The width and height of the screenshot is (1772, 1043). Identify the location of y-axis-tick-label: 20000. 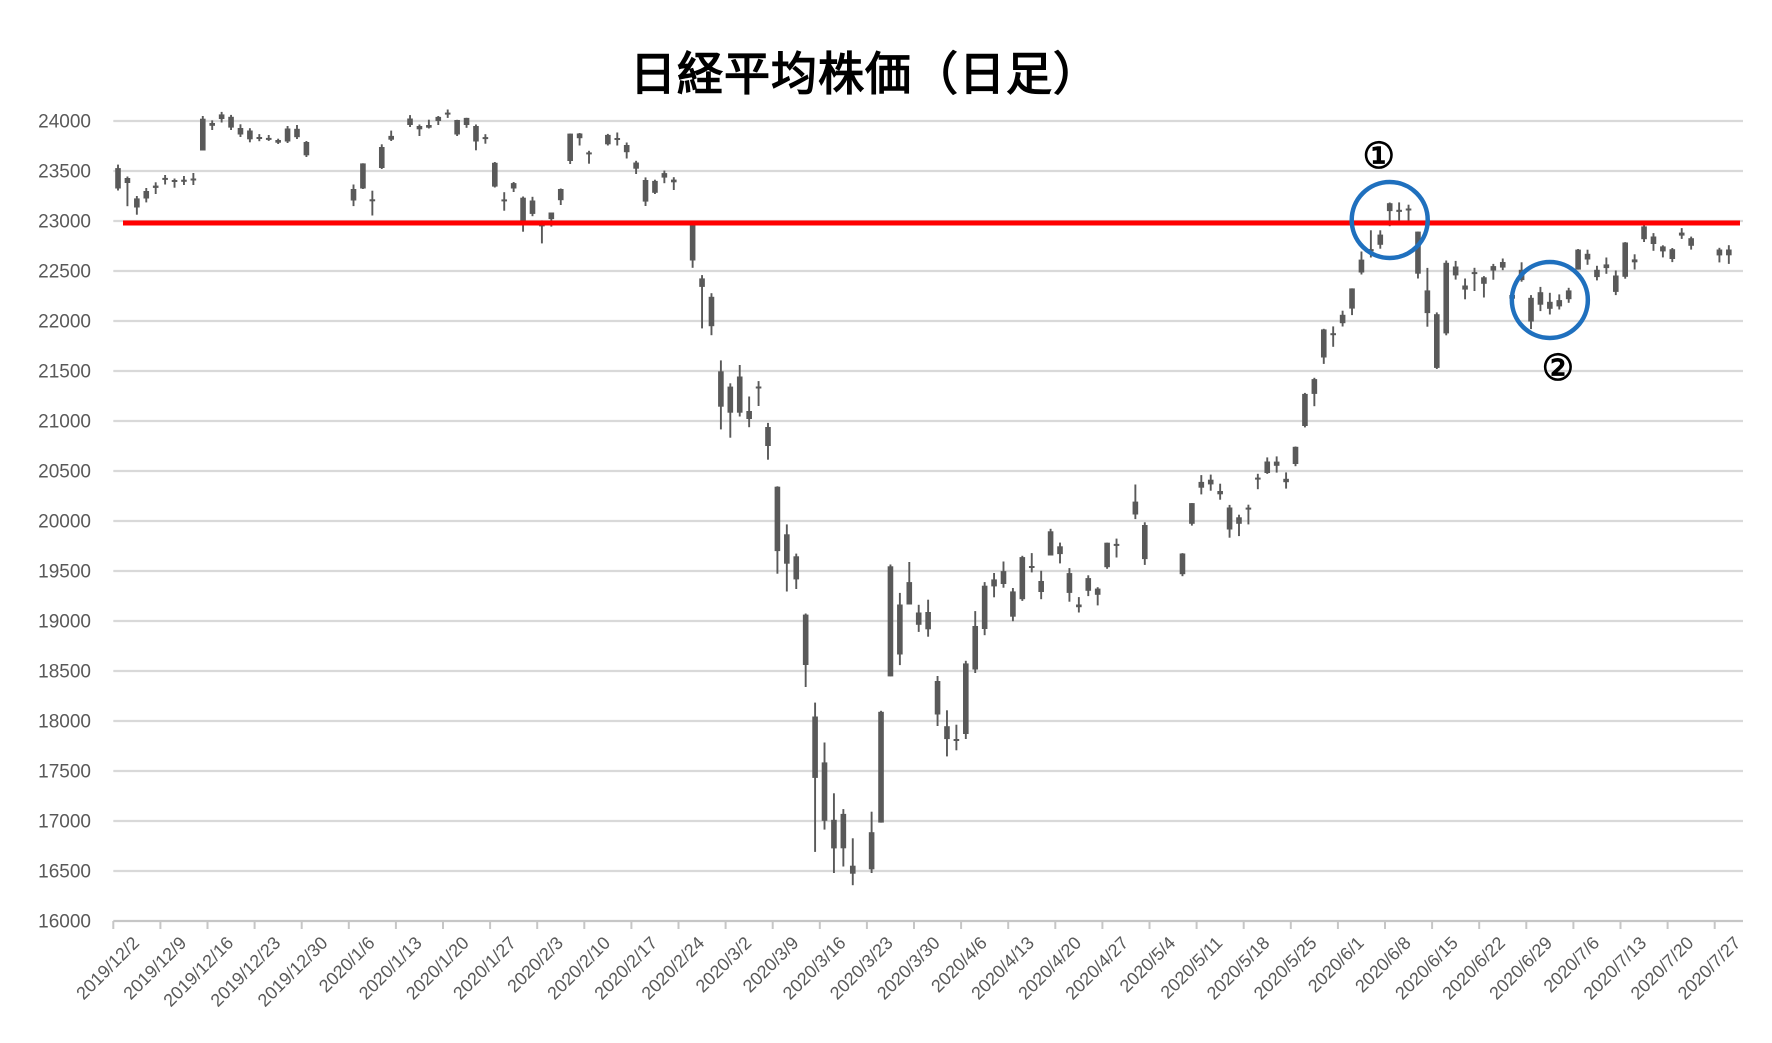
(64, 522).